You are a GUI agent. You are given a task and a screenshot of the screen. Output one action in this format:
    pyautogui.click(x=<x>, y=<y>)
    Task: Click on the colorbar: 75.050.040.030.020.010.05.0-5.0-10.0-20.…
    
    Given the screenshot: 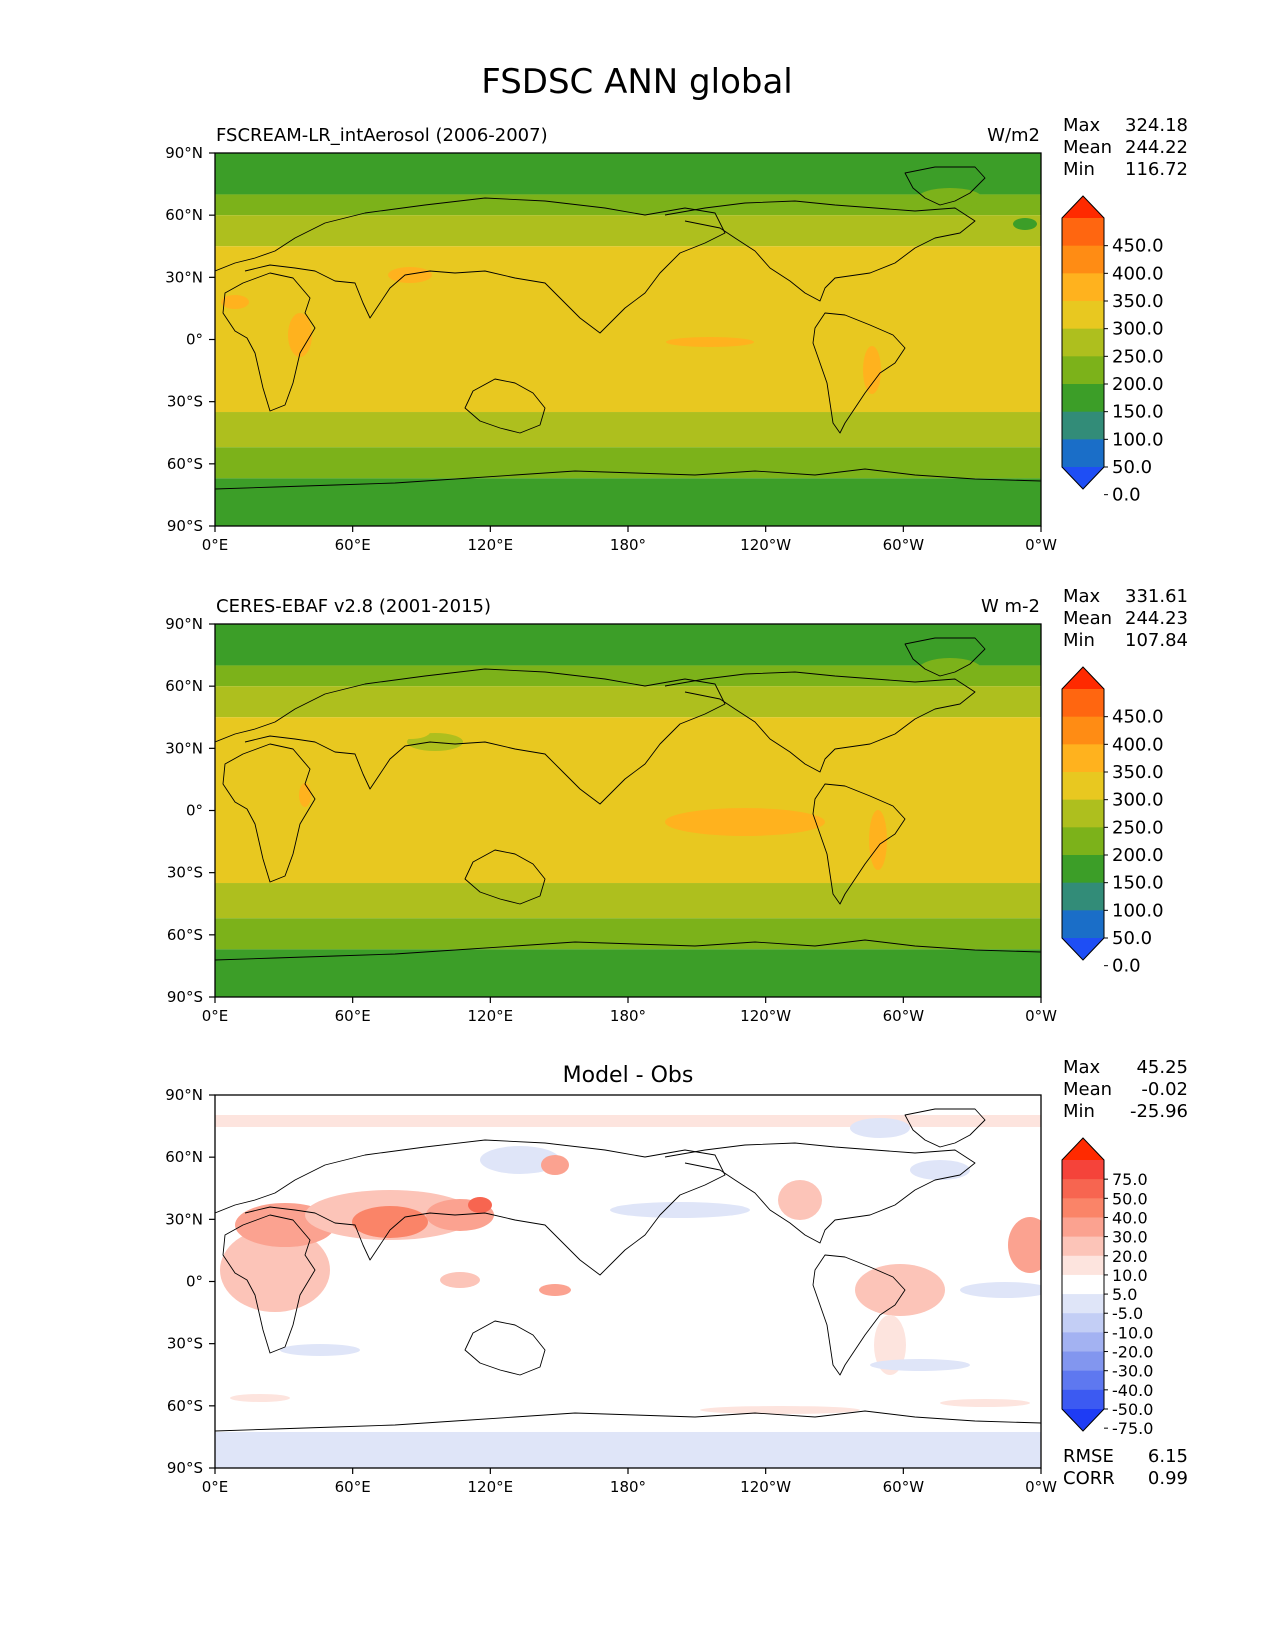 What is the action you would take?
    pyautogui.click(x=1107, y=1287)
    